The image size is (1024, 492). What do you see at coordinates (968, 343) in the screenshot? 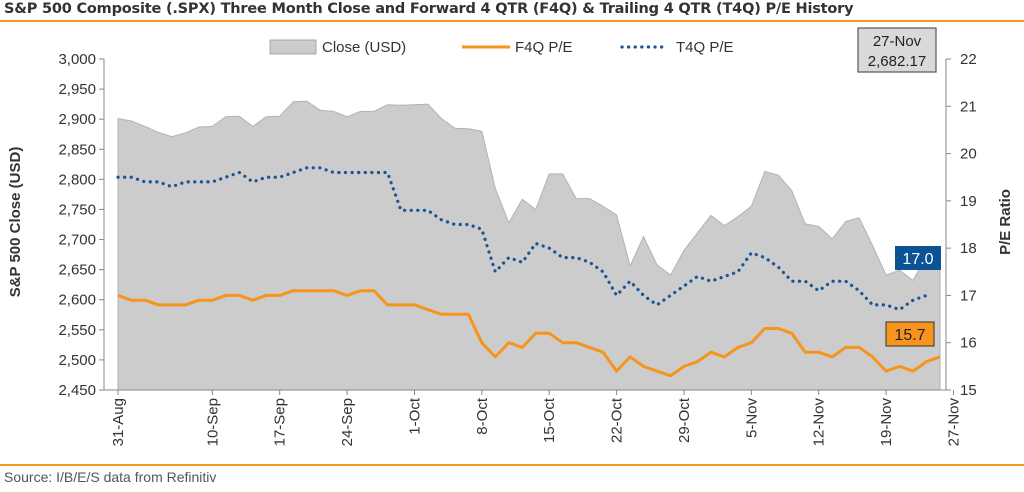
I see `right-tick-label: 16` at bounding box center [968, 343].